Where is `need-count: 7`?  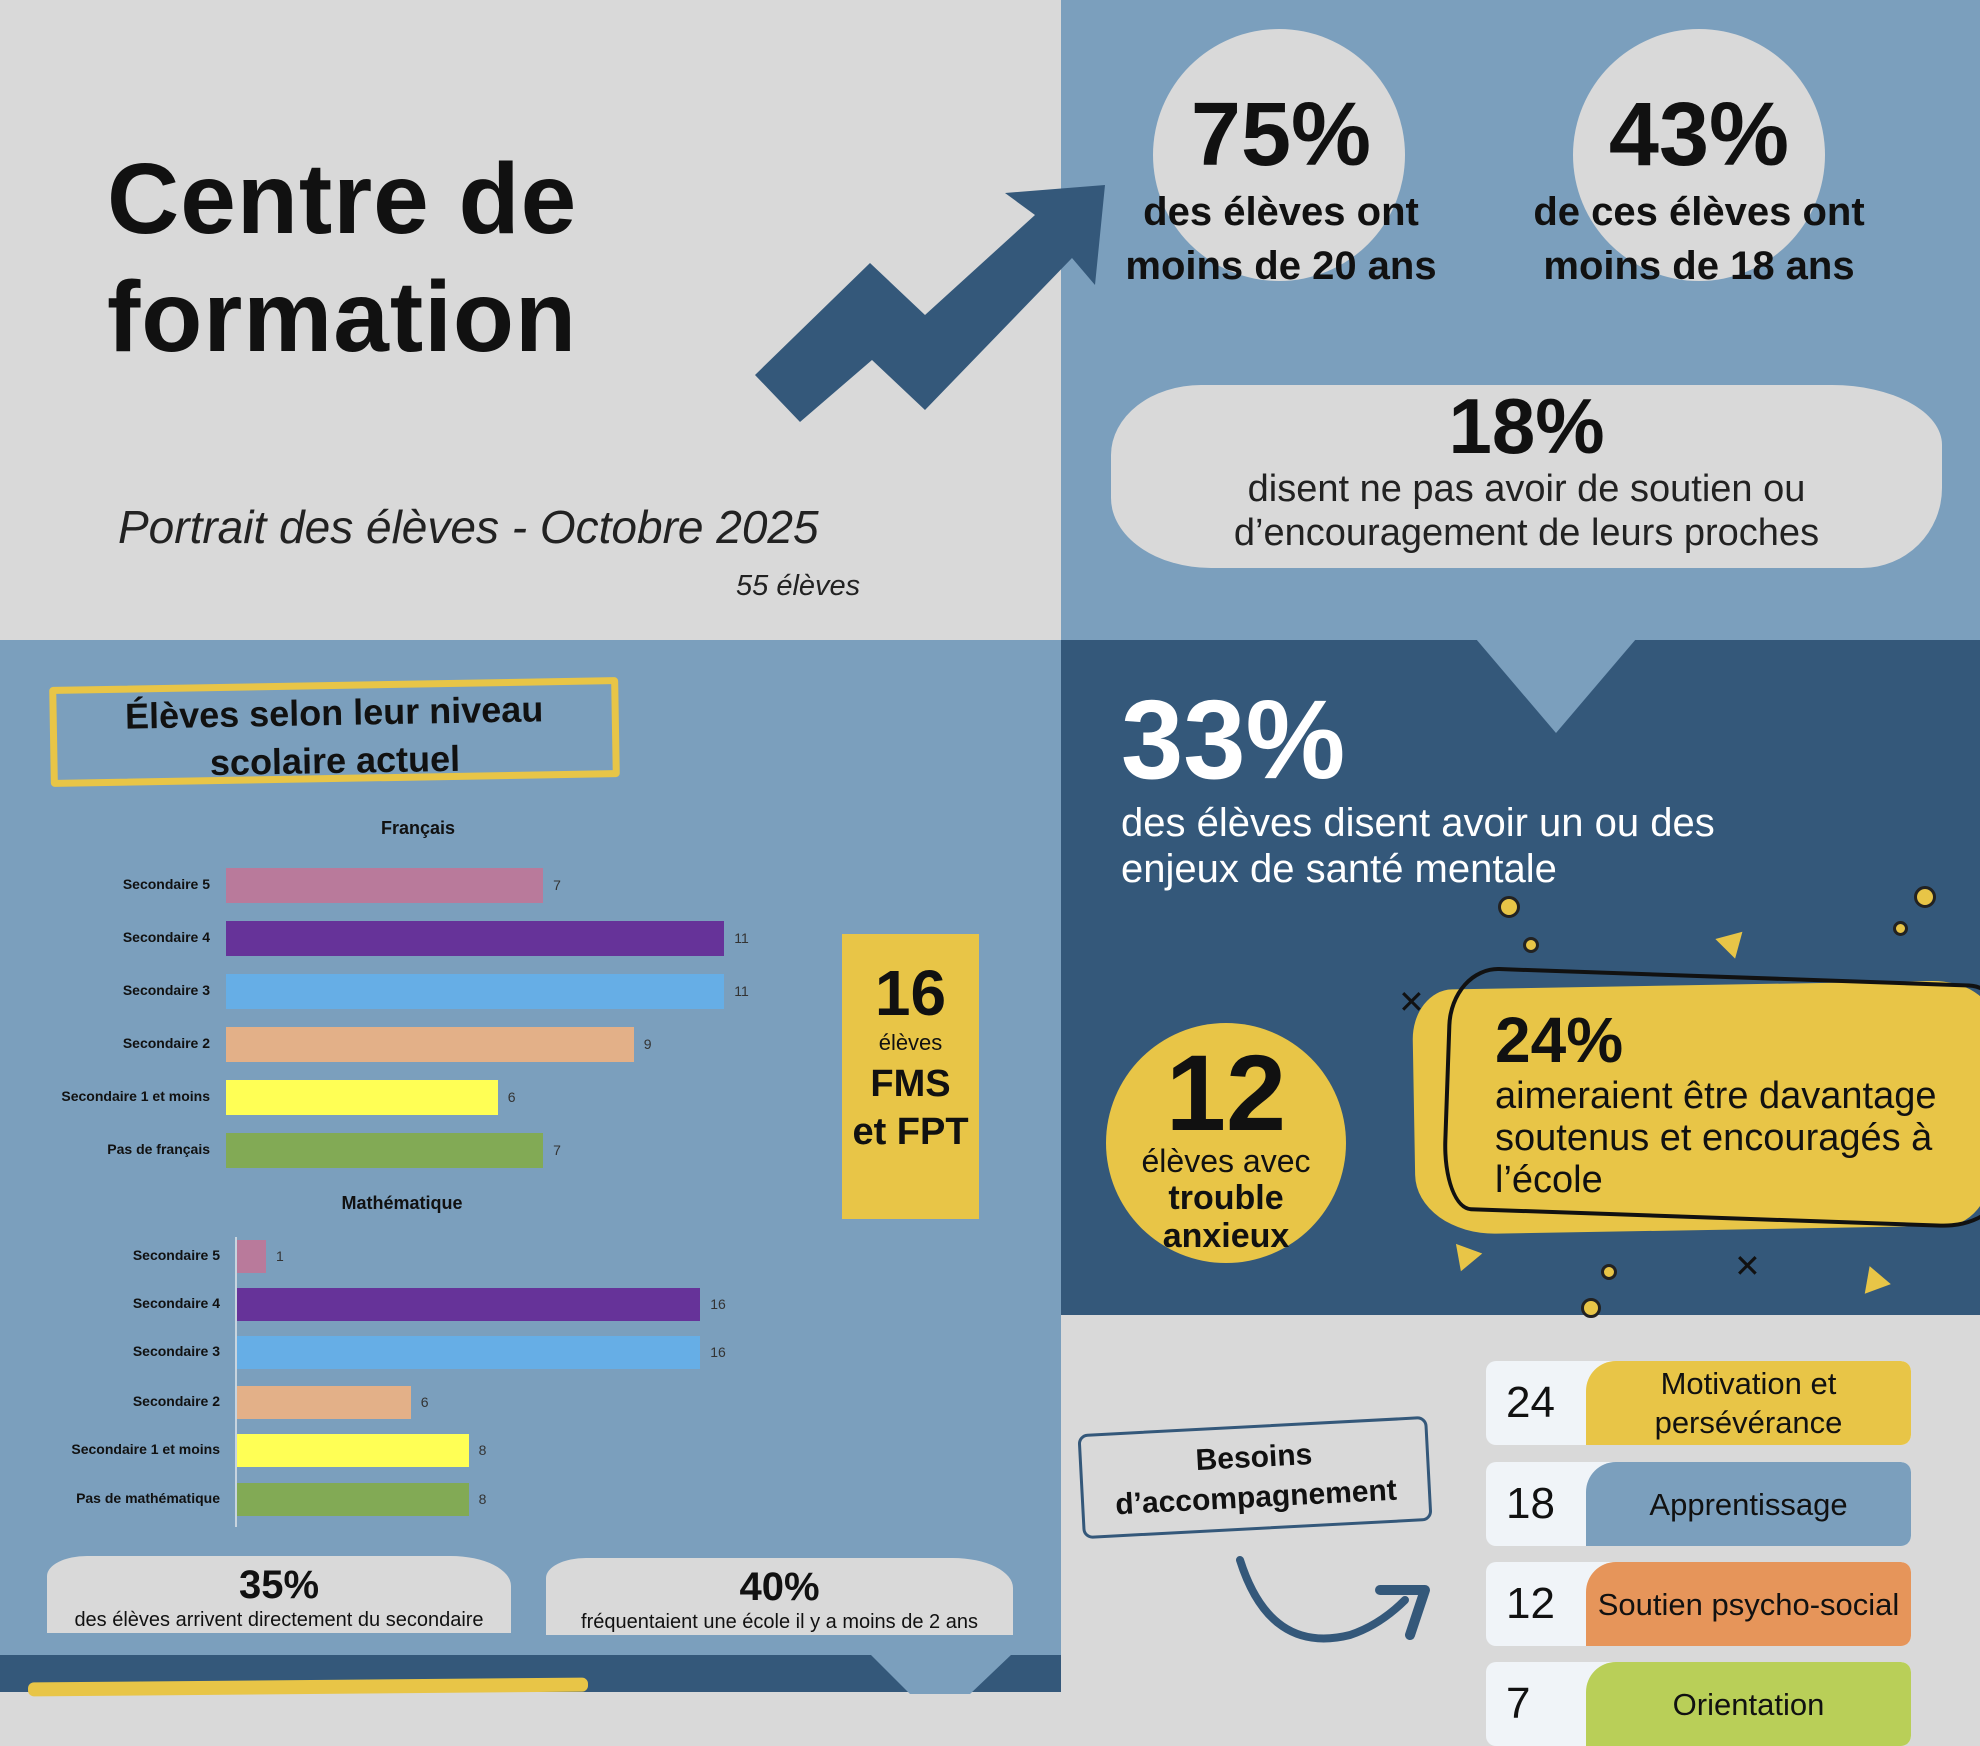 need-count: 7 is located at coordinates (1518, 1703).